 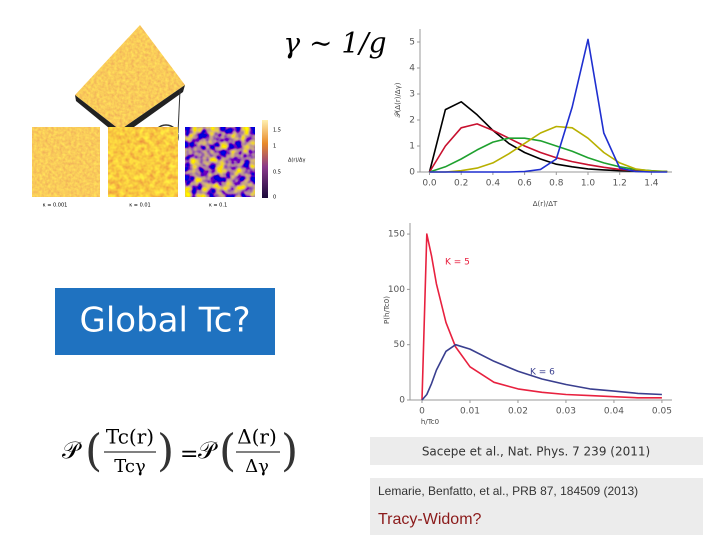 I want to click on surface-plot, so click(x=130, y=77).